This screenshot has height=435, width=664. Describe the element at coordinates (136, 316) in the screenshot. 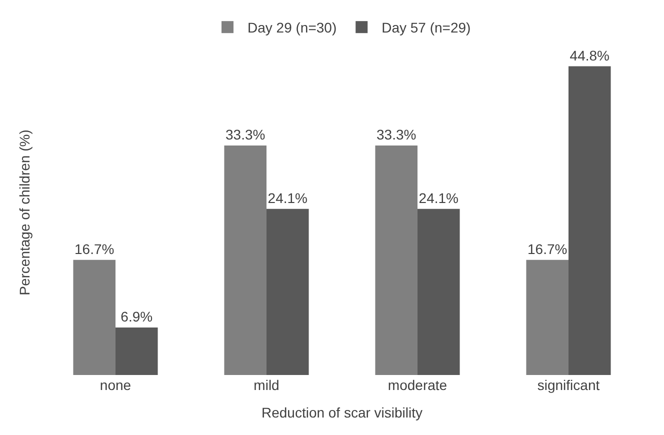

I see `data-label: 6.9%` at that location.